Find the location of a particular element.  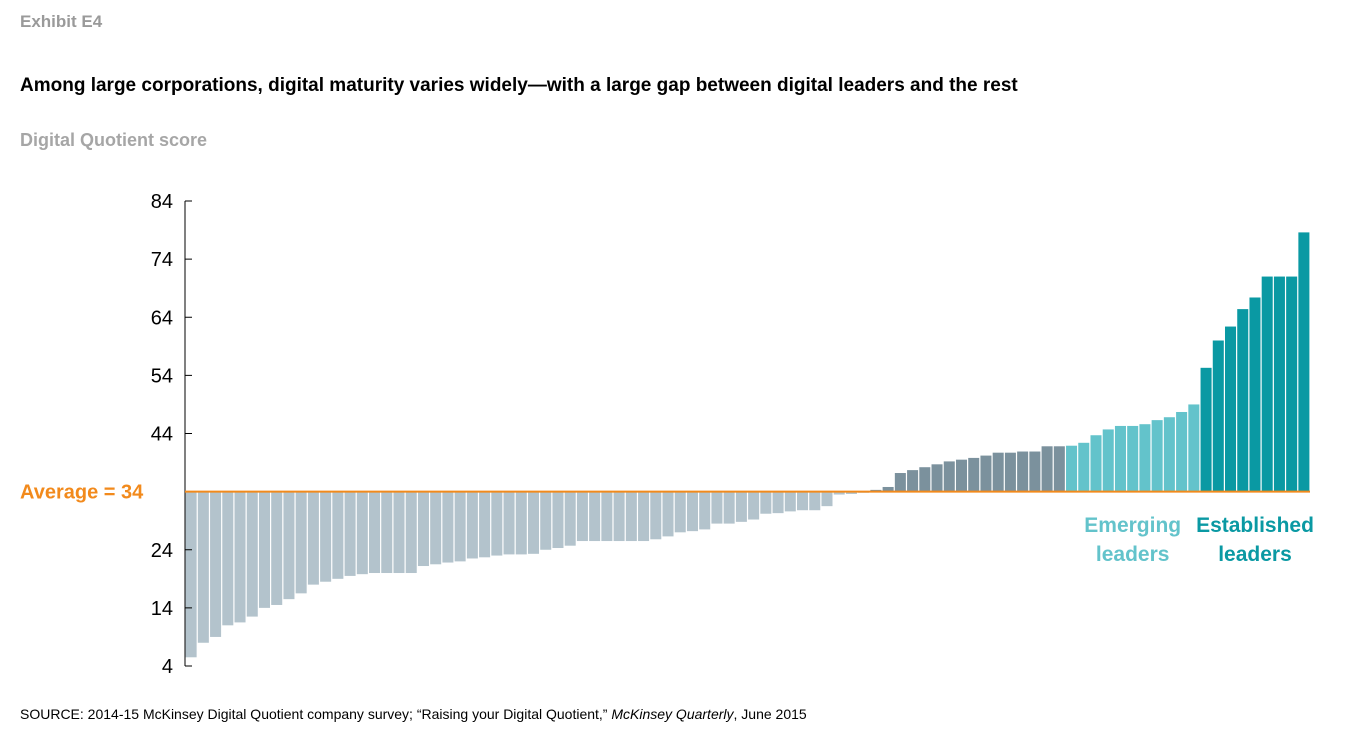

group-label-line: leaders is located at coordinates (1133, 554).